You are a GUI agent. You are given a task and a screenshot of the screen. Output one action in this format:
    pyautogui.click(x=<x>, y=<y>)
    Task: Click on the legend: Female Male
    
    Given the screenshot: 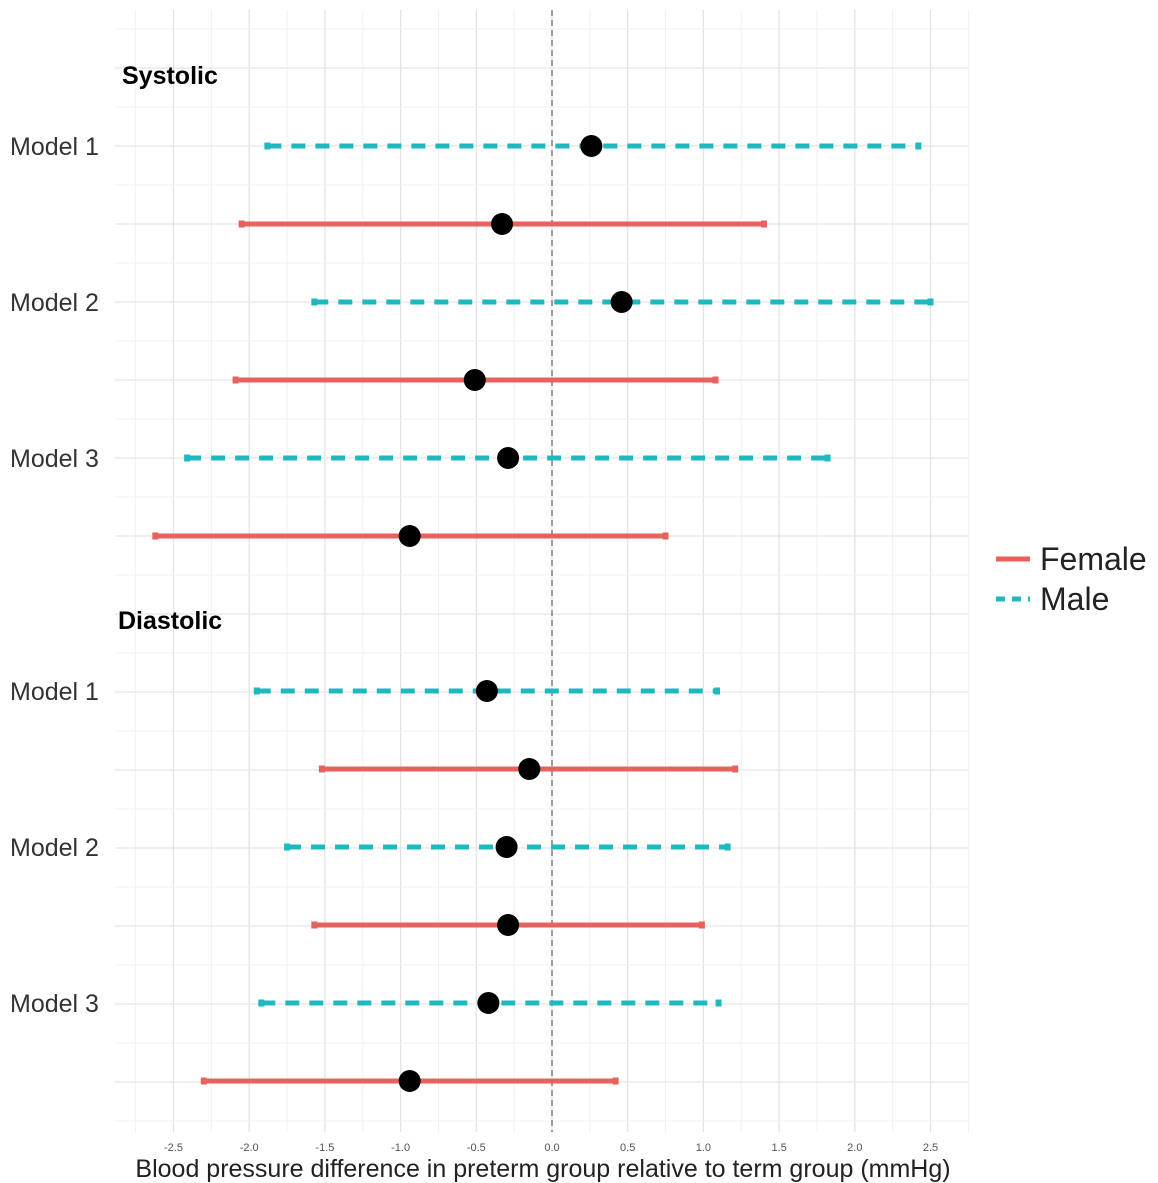 What is the action you would take?
    pyautogui.click(x=1071, y=579)
    